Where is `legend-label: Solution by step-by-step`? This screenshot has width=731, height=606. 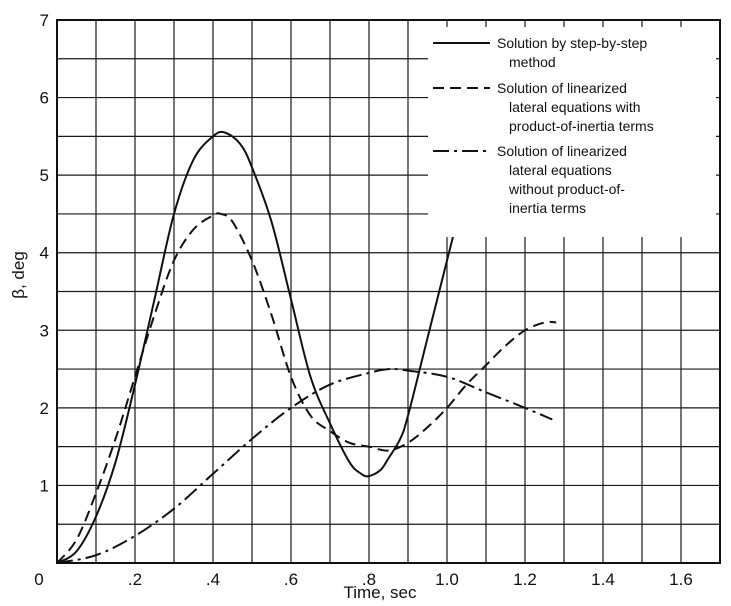 legend-label: Solution by step-by-step is located at coordinates (572, 43).